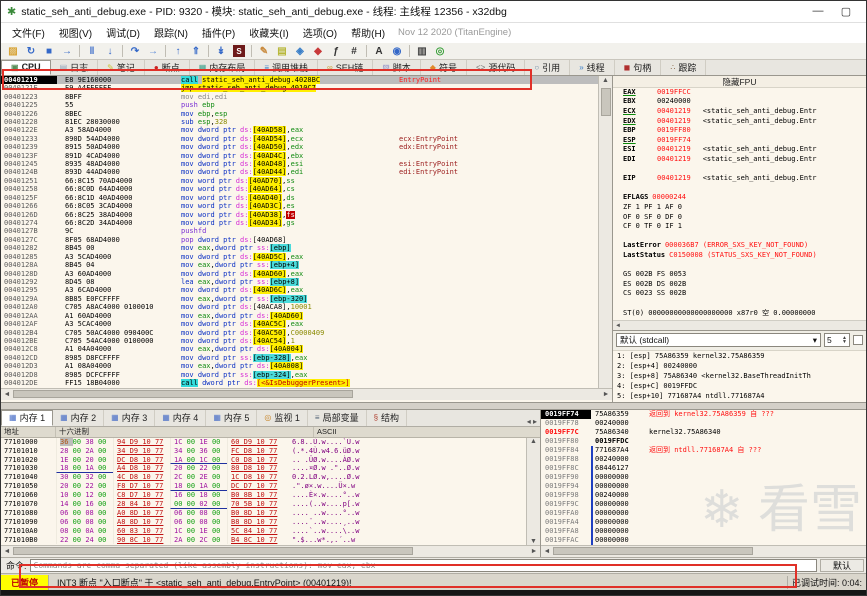  Describe the element at coordinates (255, 469) in the screenshot. I see `dump-hex-group: 80 D8 10 77` at that location.